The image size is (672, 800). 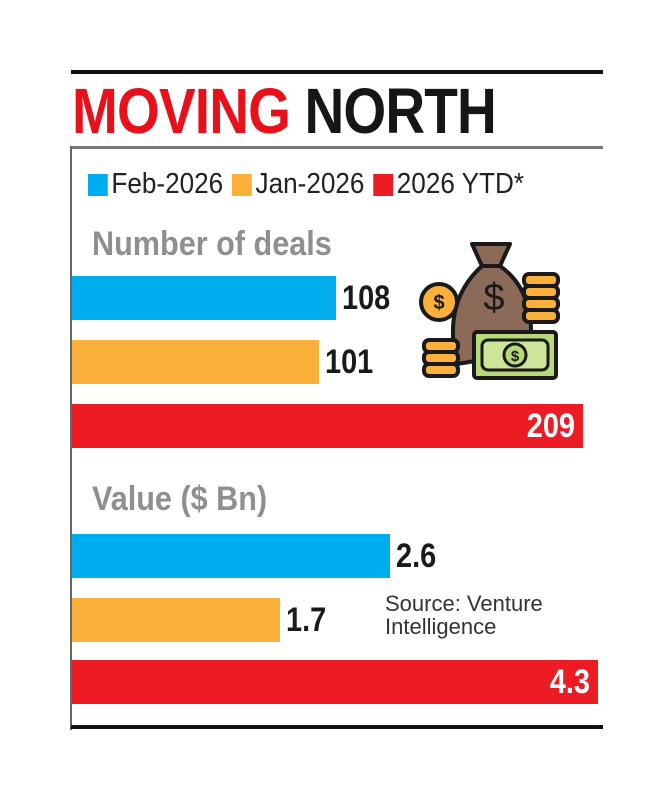 I want to click on value-bar-ytd, so click(x=335, y=682).